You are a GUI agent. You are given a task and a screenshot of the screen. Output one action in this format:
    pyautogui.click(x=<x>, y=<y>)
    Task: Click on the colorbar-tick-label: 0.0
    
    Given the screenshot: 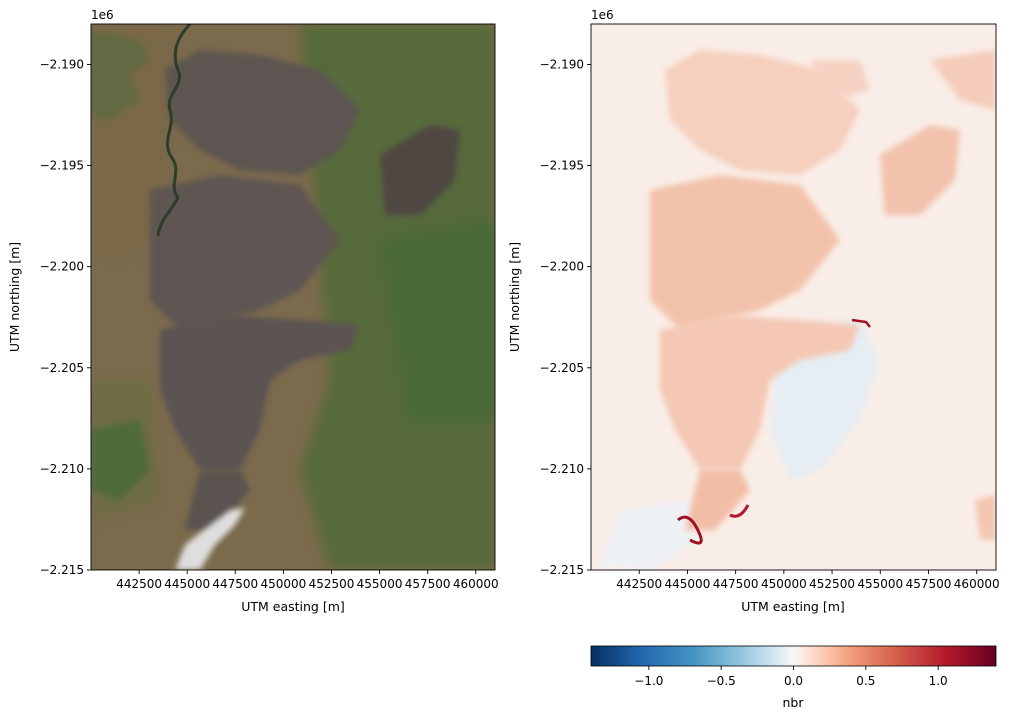 What is the action you would take?
    pyautogui.click(x=793, y=681)
    